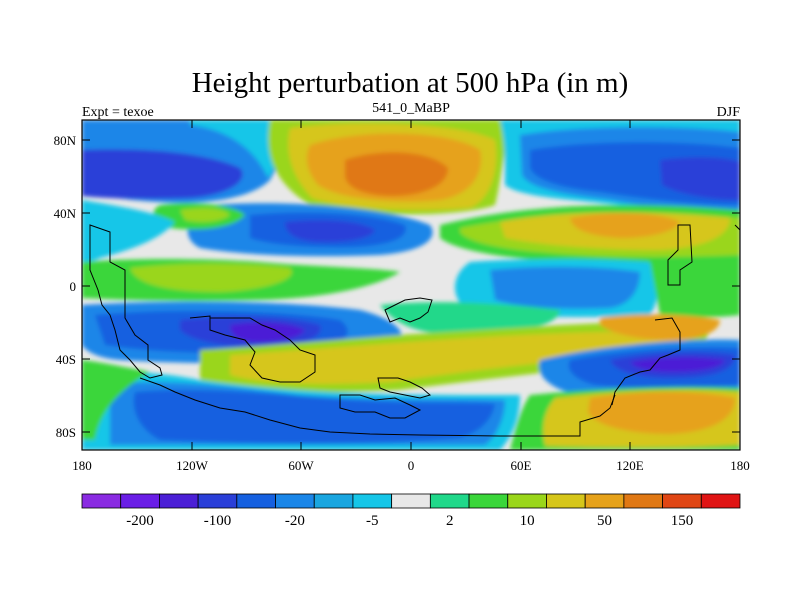 Image resolution: width=800 pixels, height=600 pixels. What do you see at coordinates (565, 287) in the screenshot?
I see `contour-eq-right-midblue` at bounding box center [565, 287].